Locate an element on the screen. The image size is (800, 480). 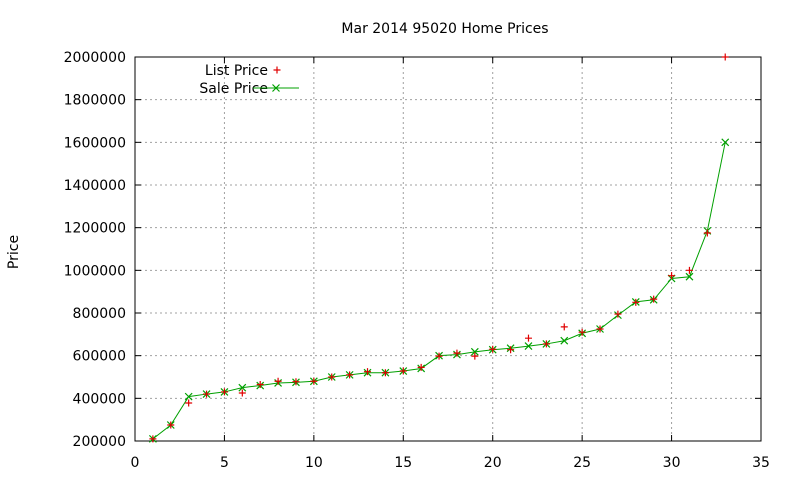
legend-sample-sale-price is located at coordinates (276, 88).